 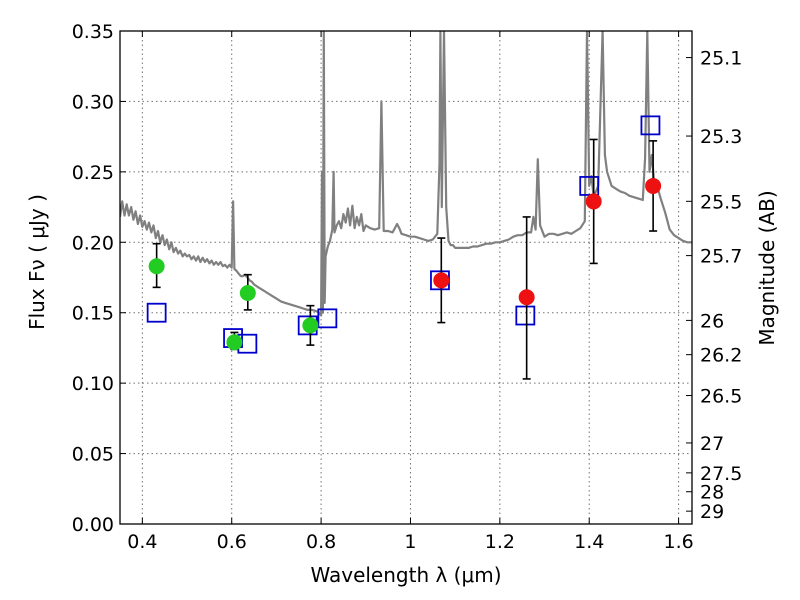 I want to click on y-tick-label: 0.35, so click(x=93, y=32).